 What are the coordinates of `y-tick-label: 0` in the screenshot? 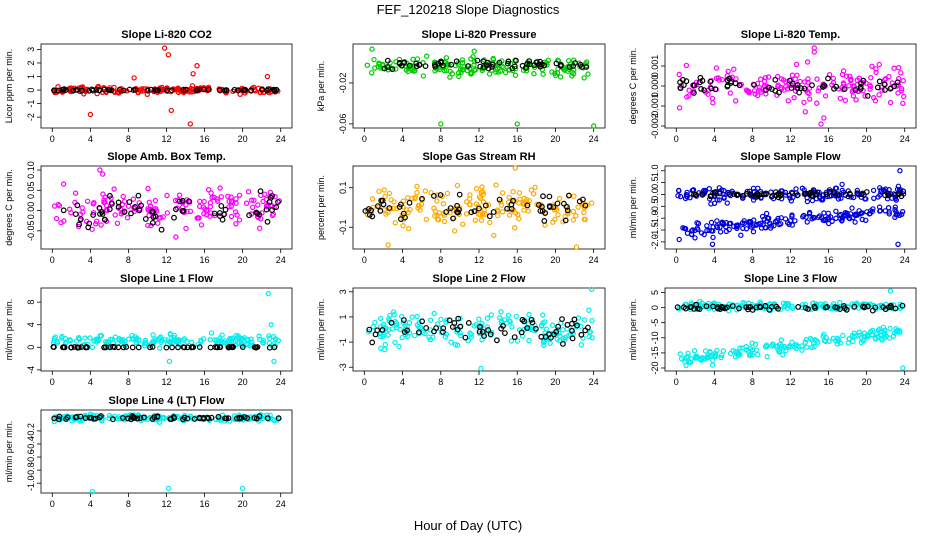 It's located at (655, 307).